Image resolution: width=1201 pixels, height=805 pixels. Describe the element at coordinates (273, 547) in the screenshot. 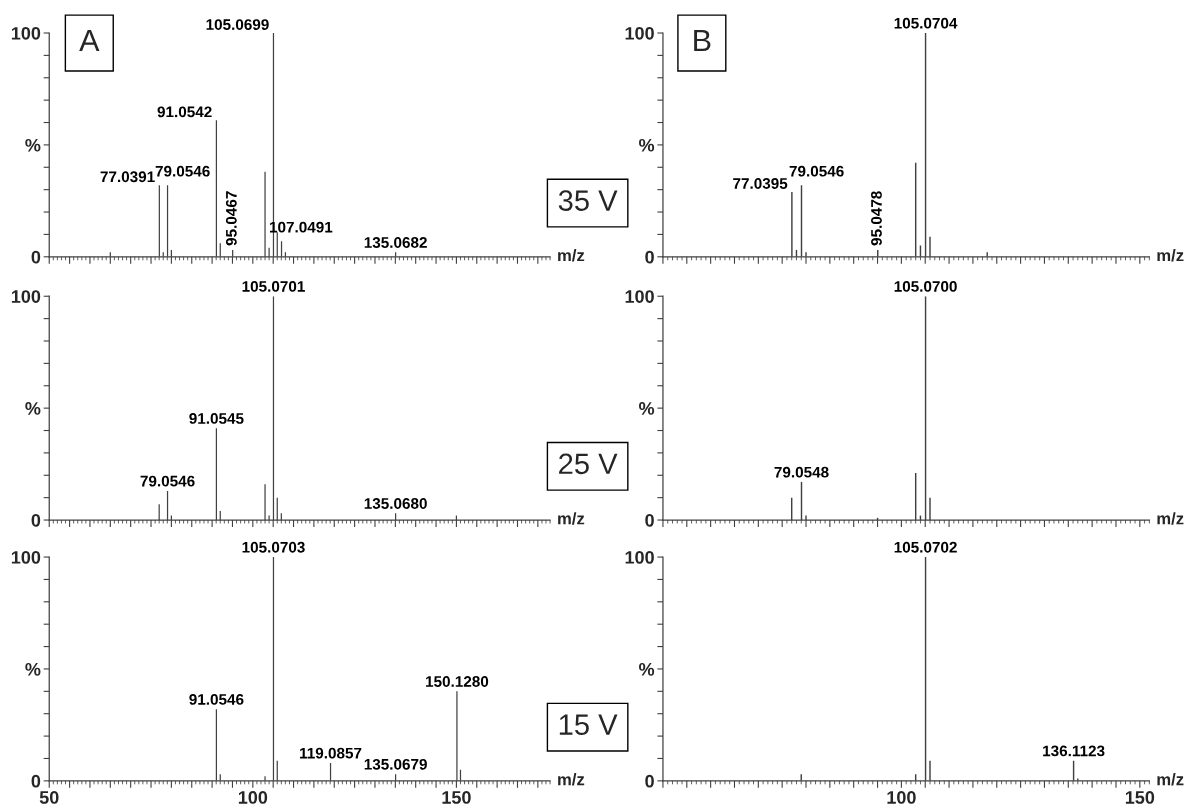

I see `annotation: 105.0703` at that location.